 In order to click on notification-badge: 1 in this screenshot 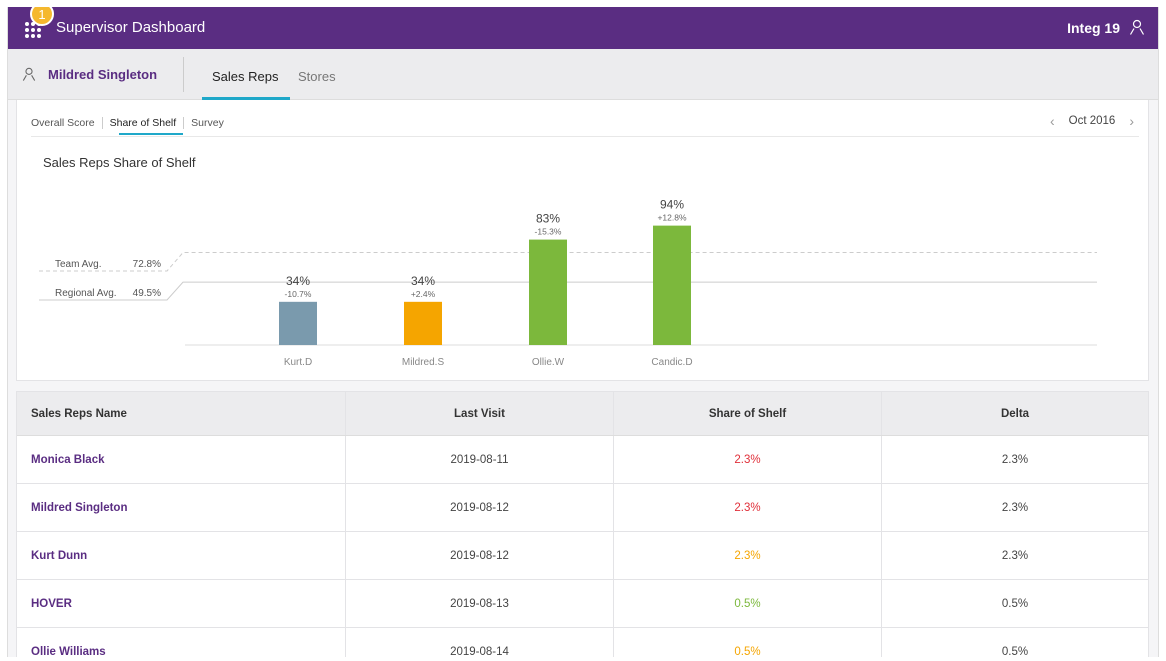, I will do `click(42, 16)`.